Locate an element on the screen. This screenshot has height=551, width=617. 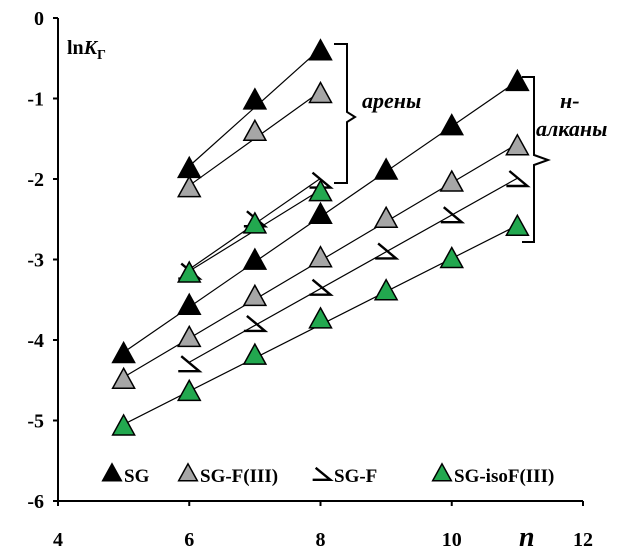
legend: SG SG-F(III) SG-F SG-isoF(III) is located at coordinates (327, 474).